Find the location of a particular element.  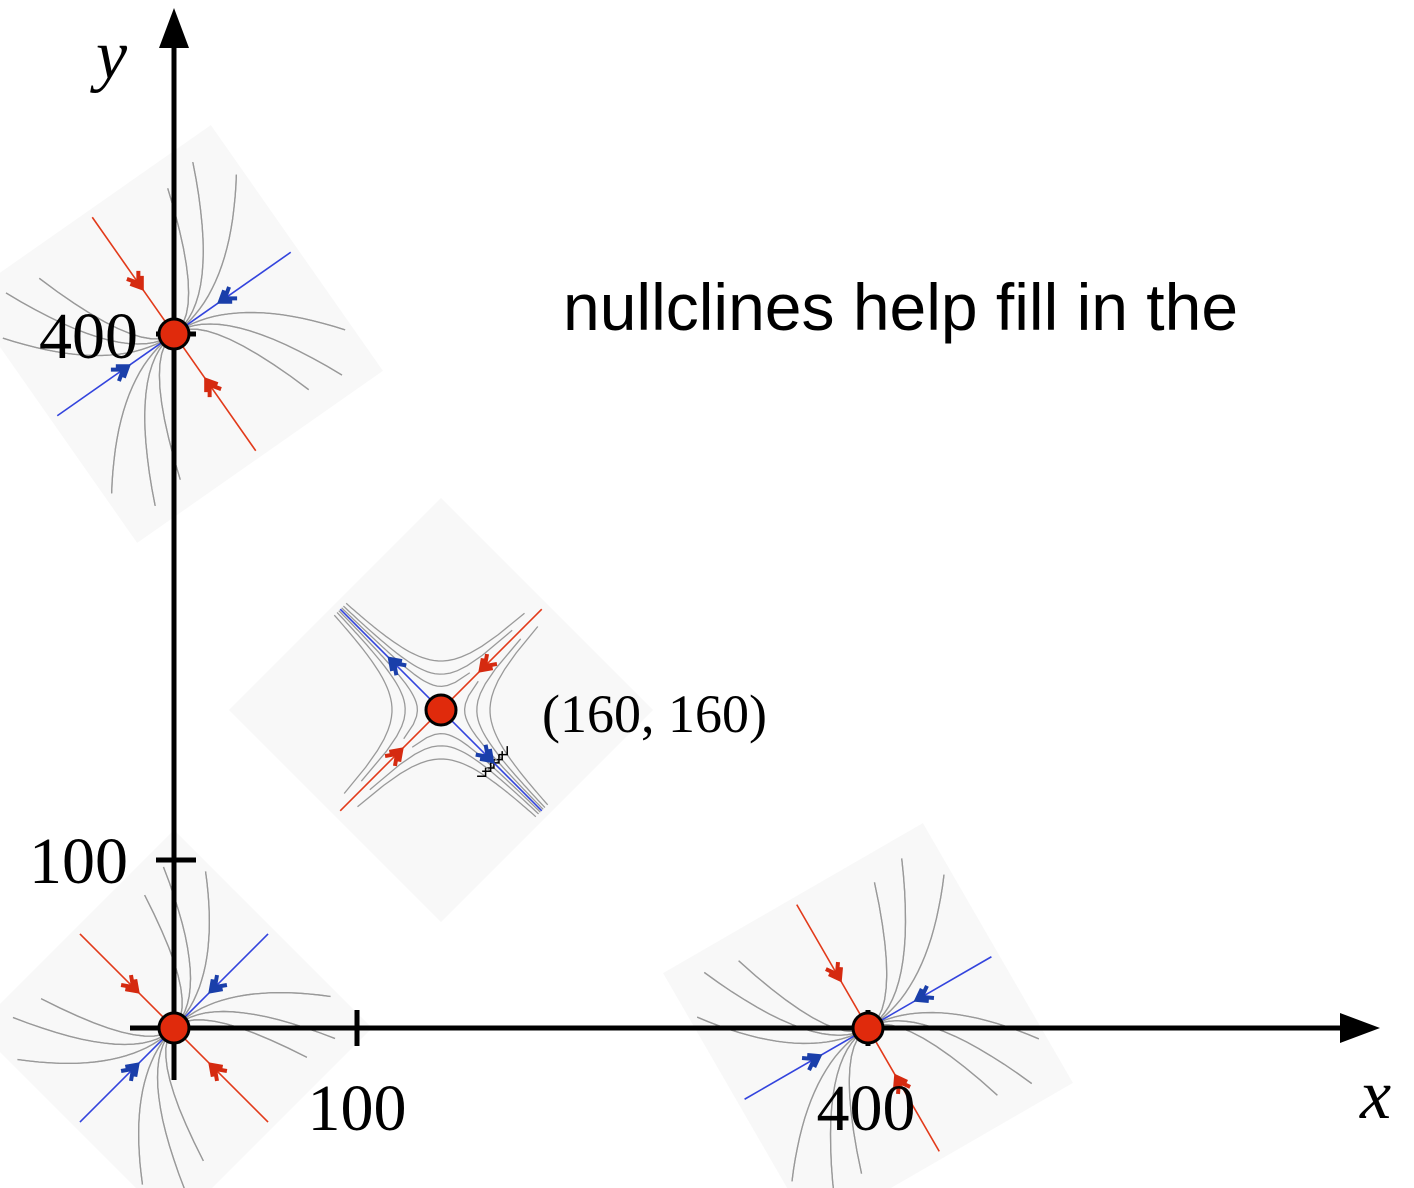

x-tick-label: 400 is located at coordinates (866, 1108).